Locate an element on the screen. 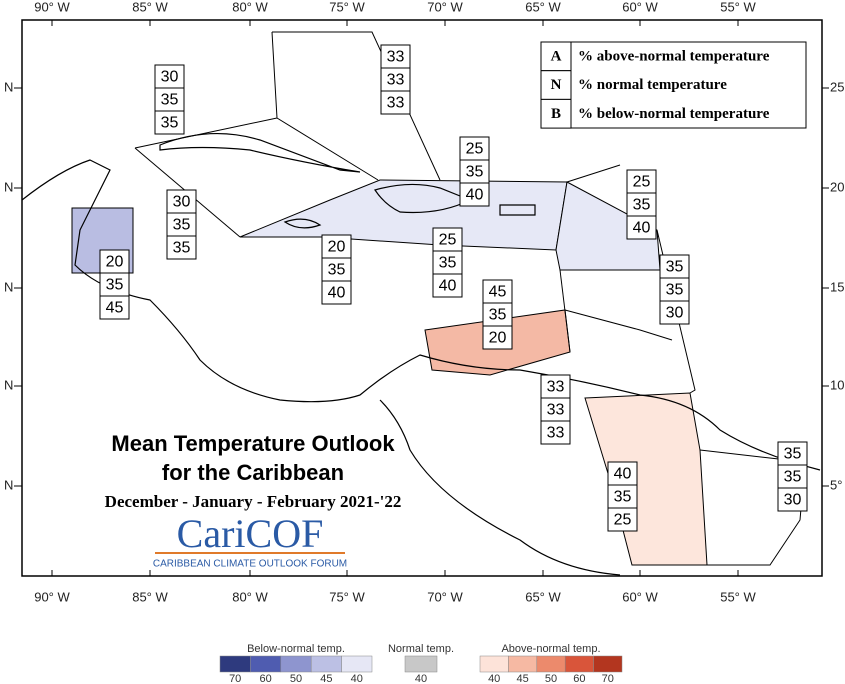  lat-label: 5° is located at coordinates (836, 484).